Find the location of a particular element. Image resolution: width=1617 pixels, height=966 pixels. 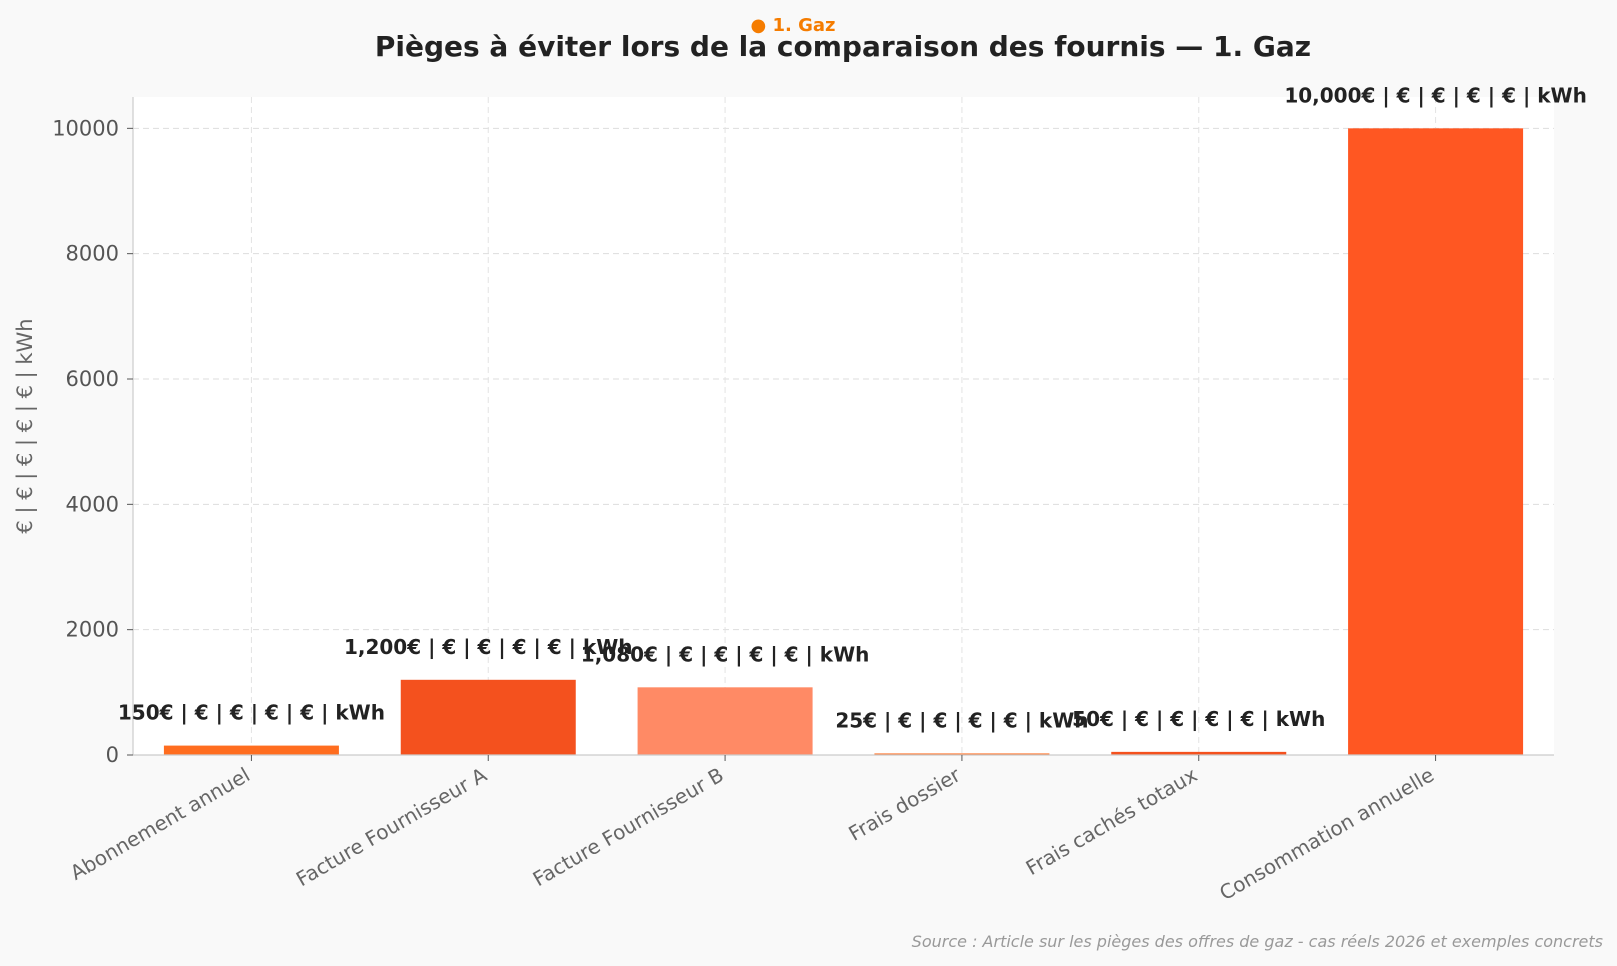

y-tick-label: 6000 is located at coordinates (92, 379).